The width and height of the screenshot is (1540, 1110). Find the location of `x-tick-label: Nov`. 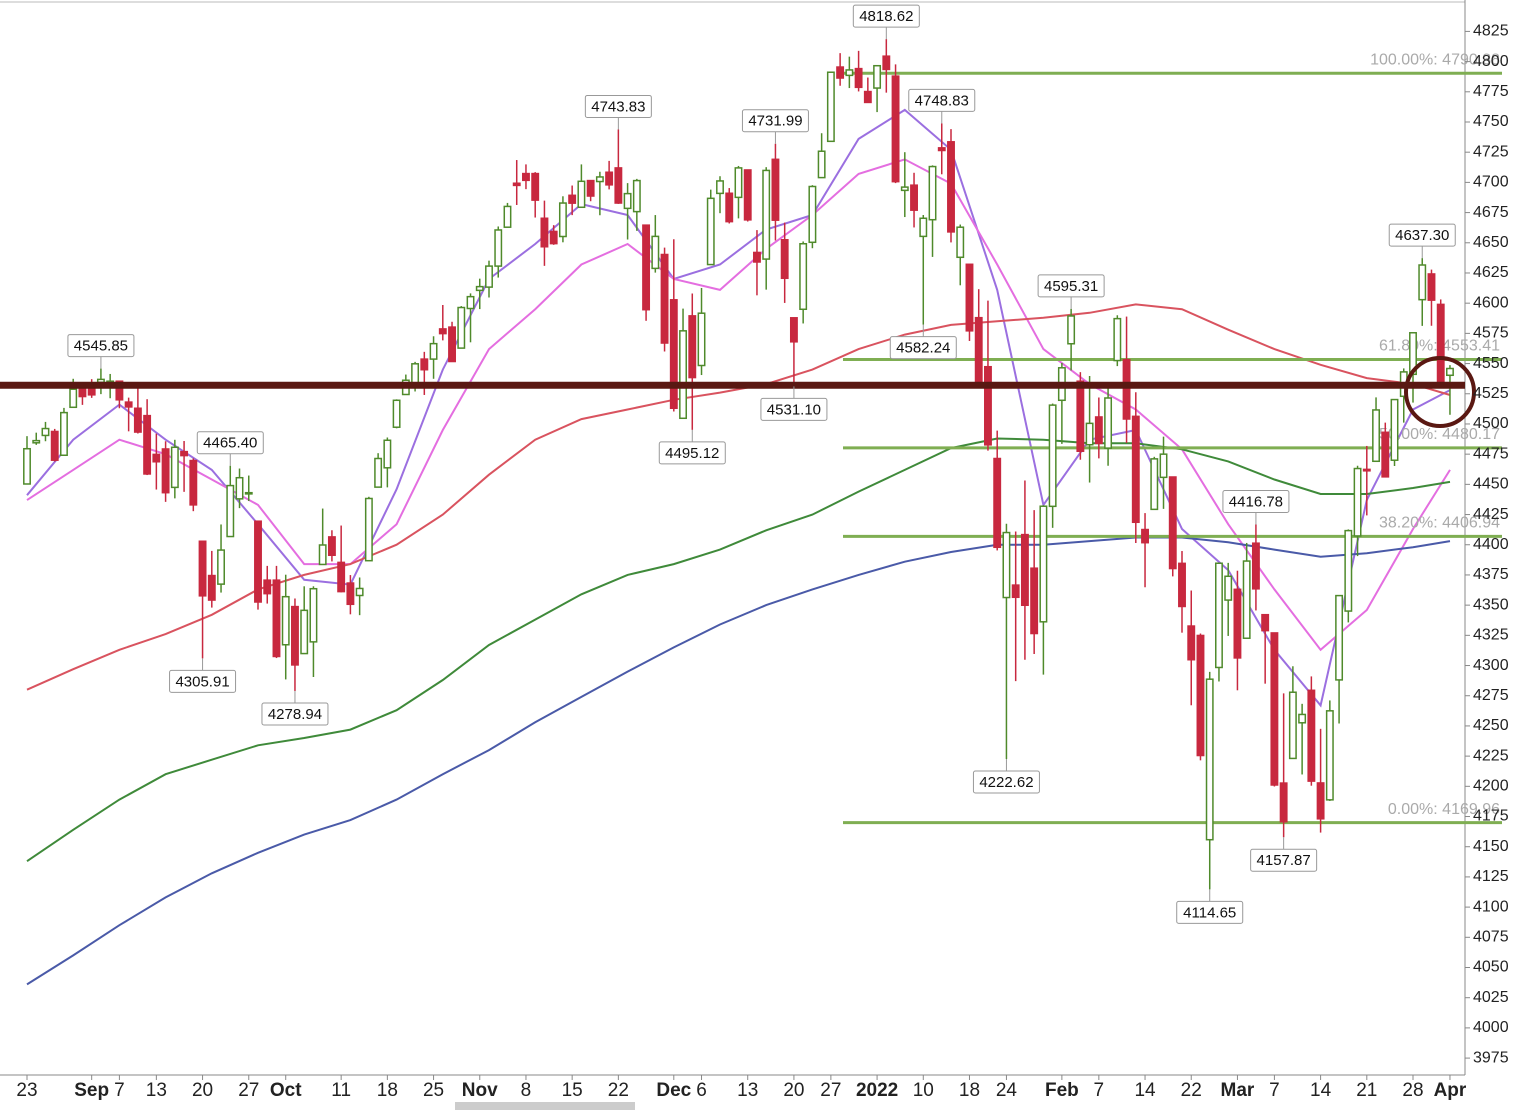

x-tick-label: Nov is located at coordinates (480, 1090).